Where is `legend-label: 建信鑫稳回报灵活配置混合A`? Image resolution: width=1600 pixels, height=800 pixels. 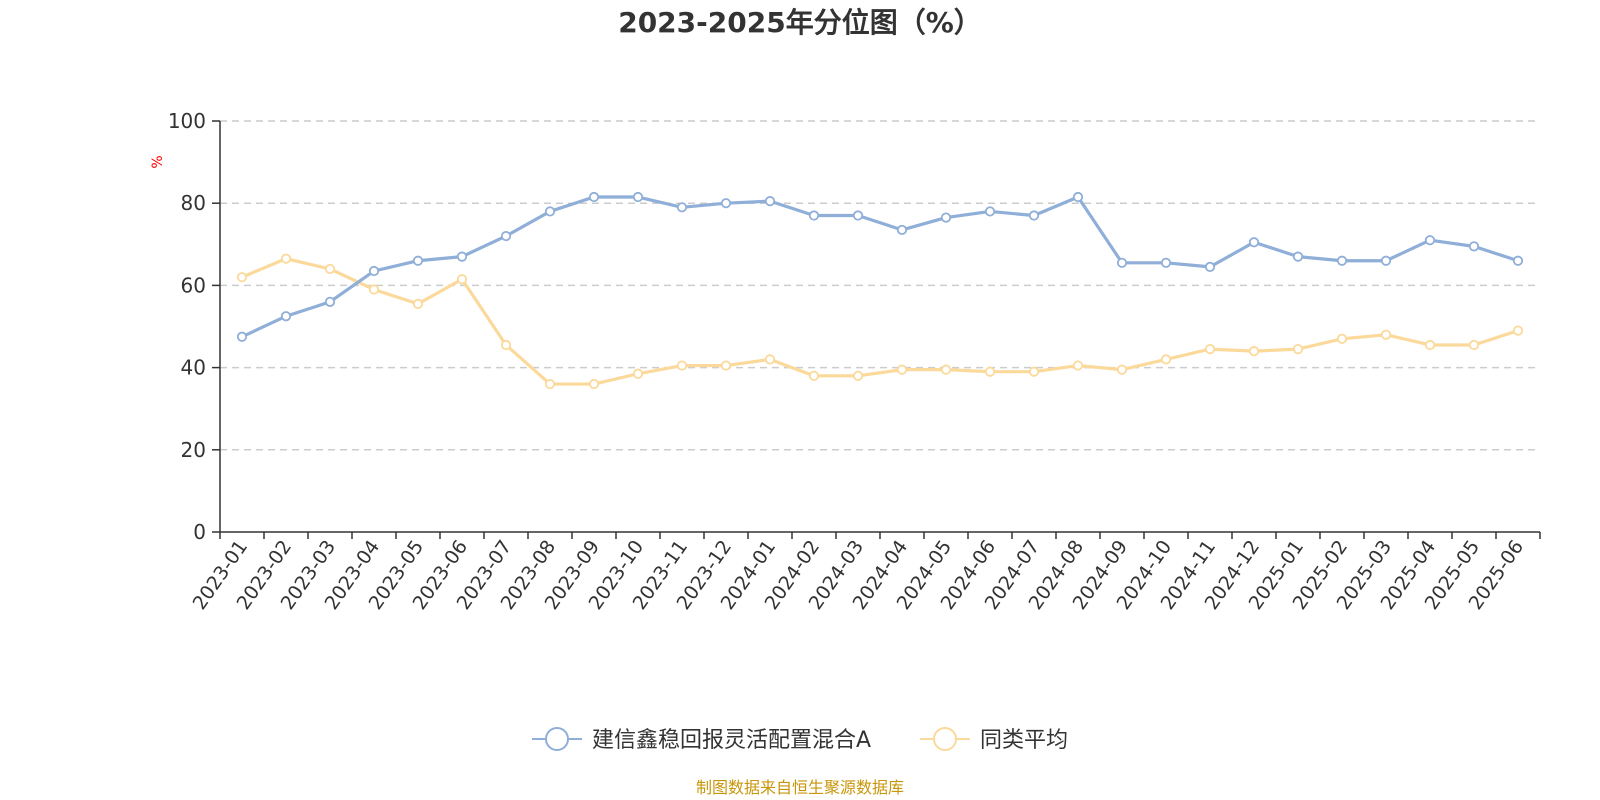 legend-label: 建信鑫稳回报灵活配置混合A is located at coordinates (731, 740).